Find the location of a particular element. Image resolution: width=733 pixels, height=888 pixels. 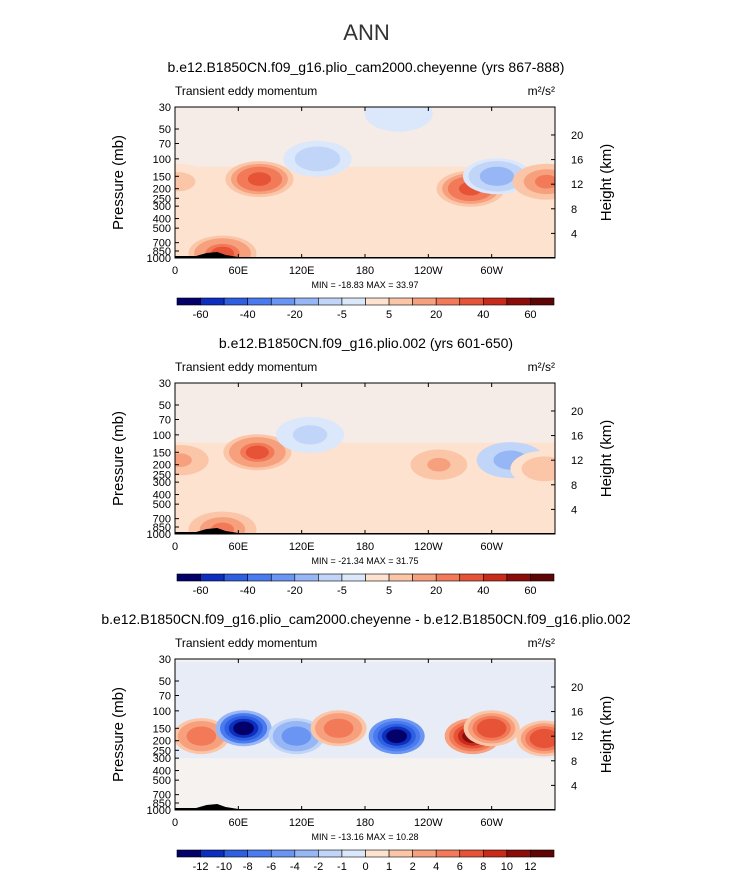

y-tick-label: 1000 is located at coordinates (159, 811).